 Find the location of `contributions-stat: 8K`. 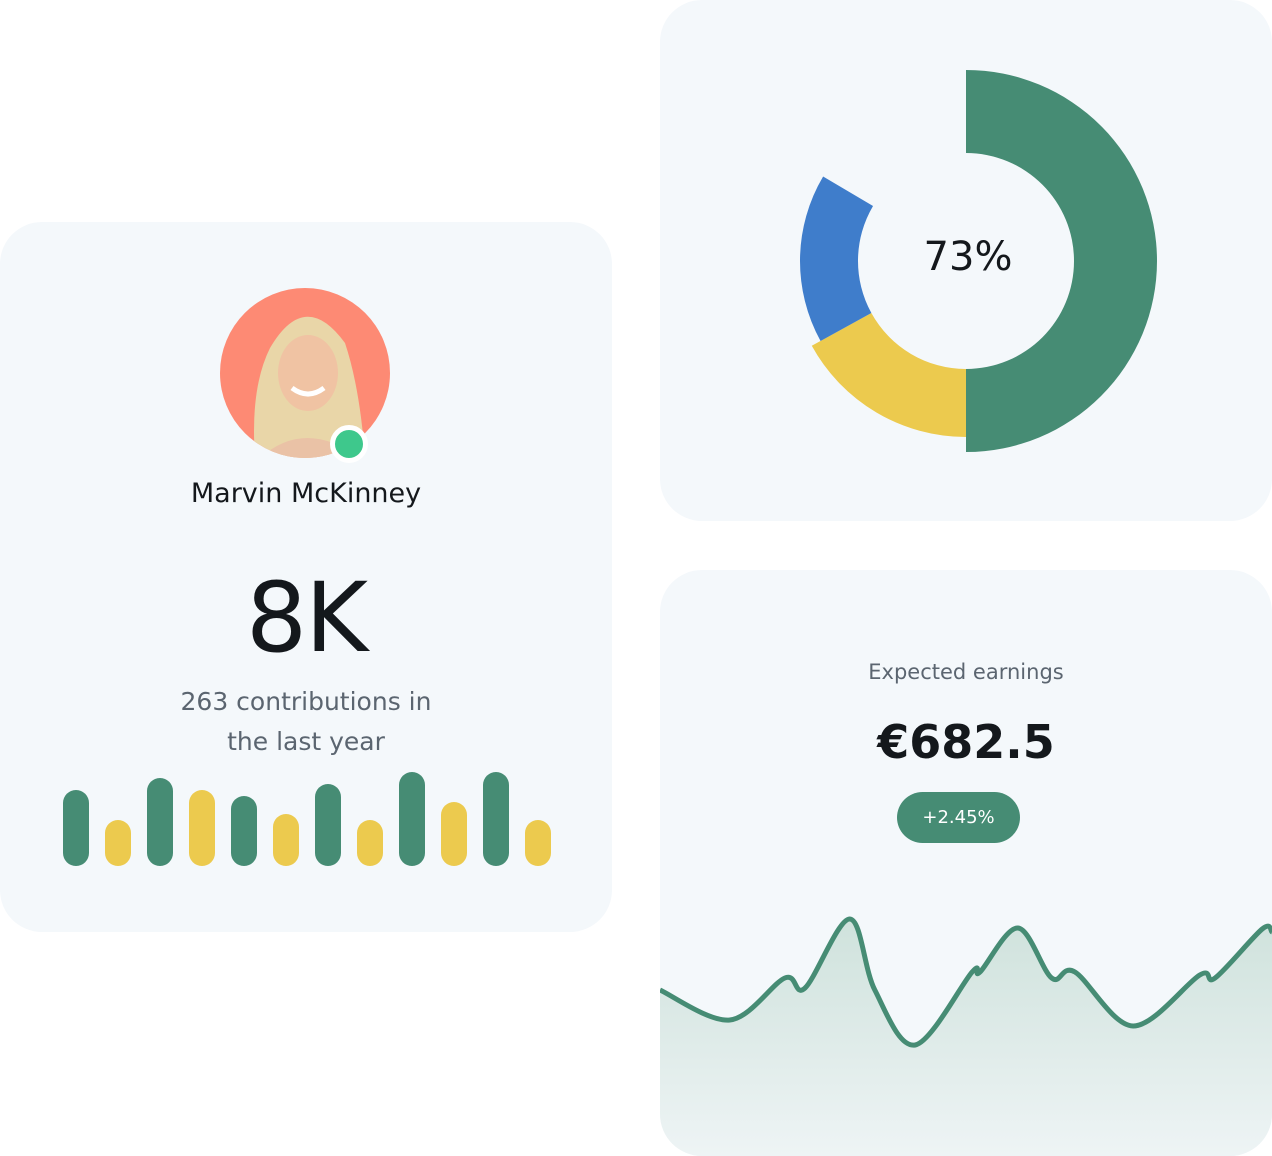

contributions-stat: 8K is located at coordinates (306, 618).